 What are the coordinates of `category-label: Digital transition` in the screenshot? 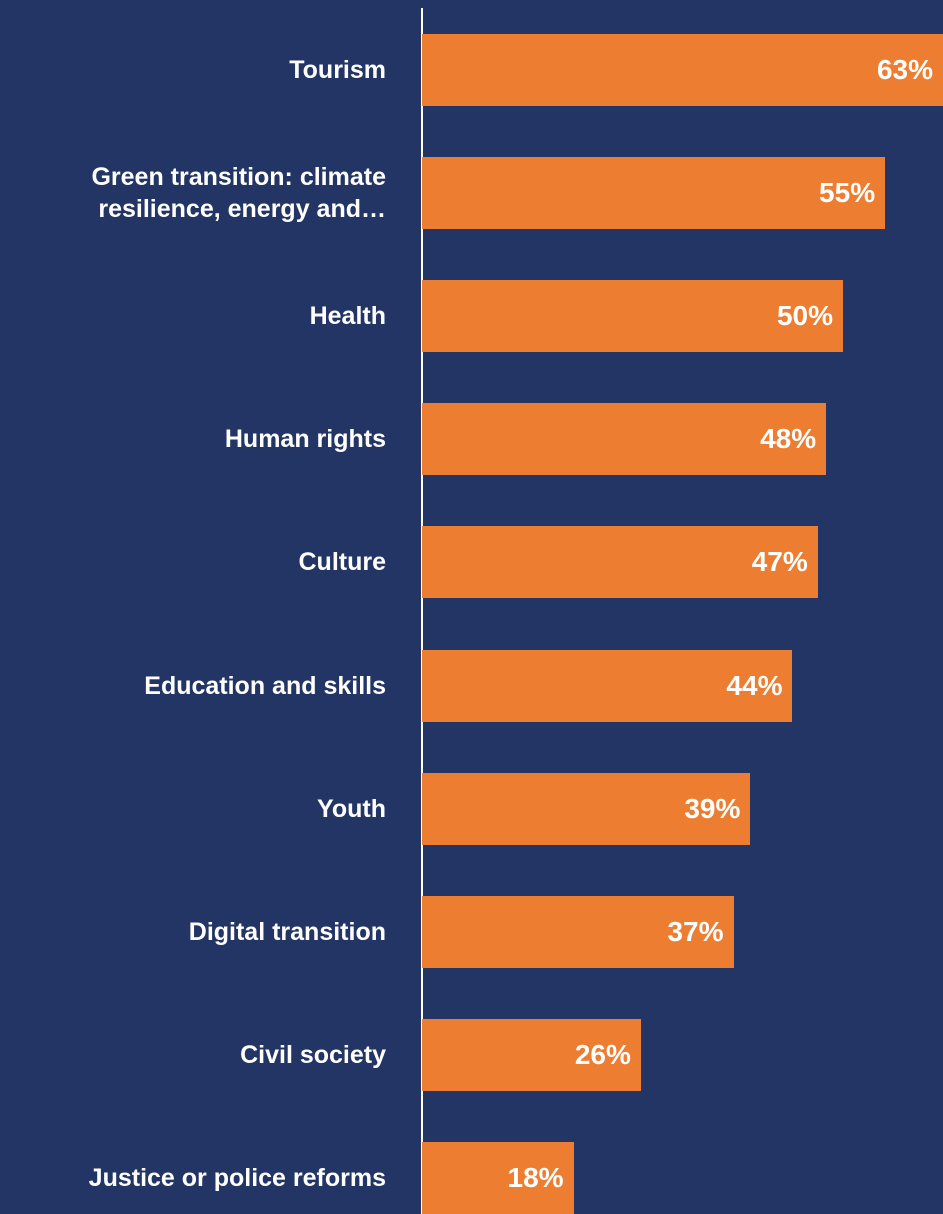 It's located at (287, 931).